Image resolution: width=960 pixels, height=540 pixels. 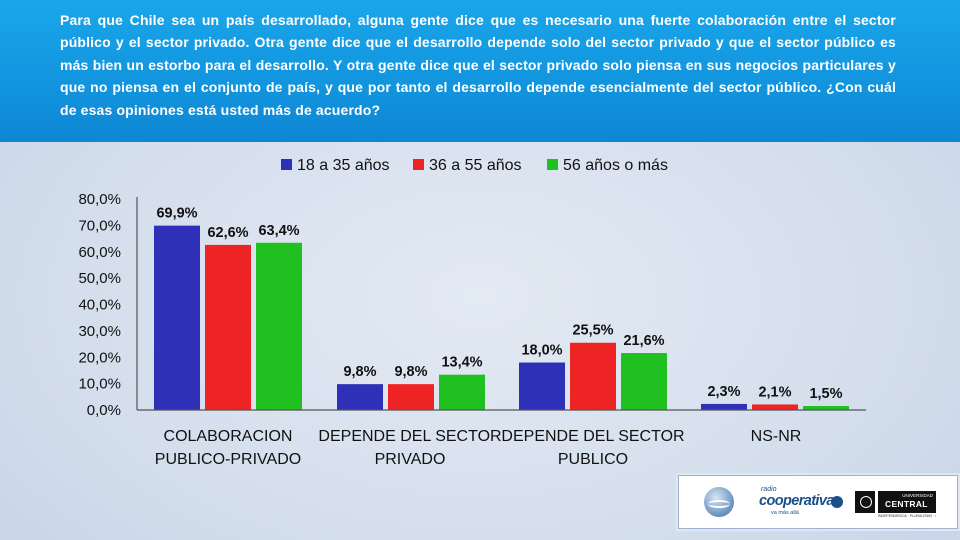 I want to click on data-label: 2,1%, so click(x=774, y=392).